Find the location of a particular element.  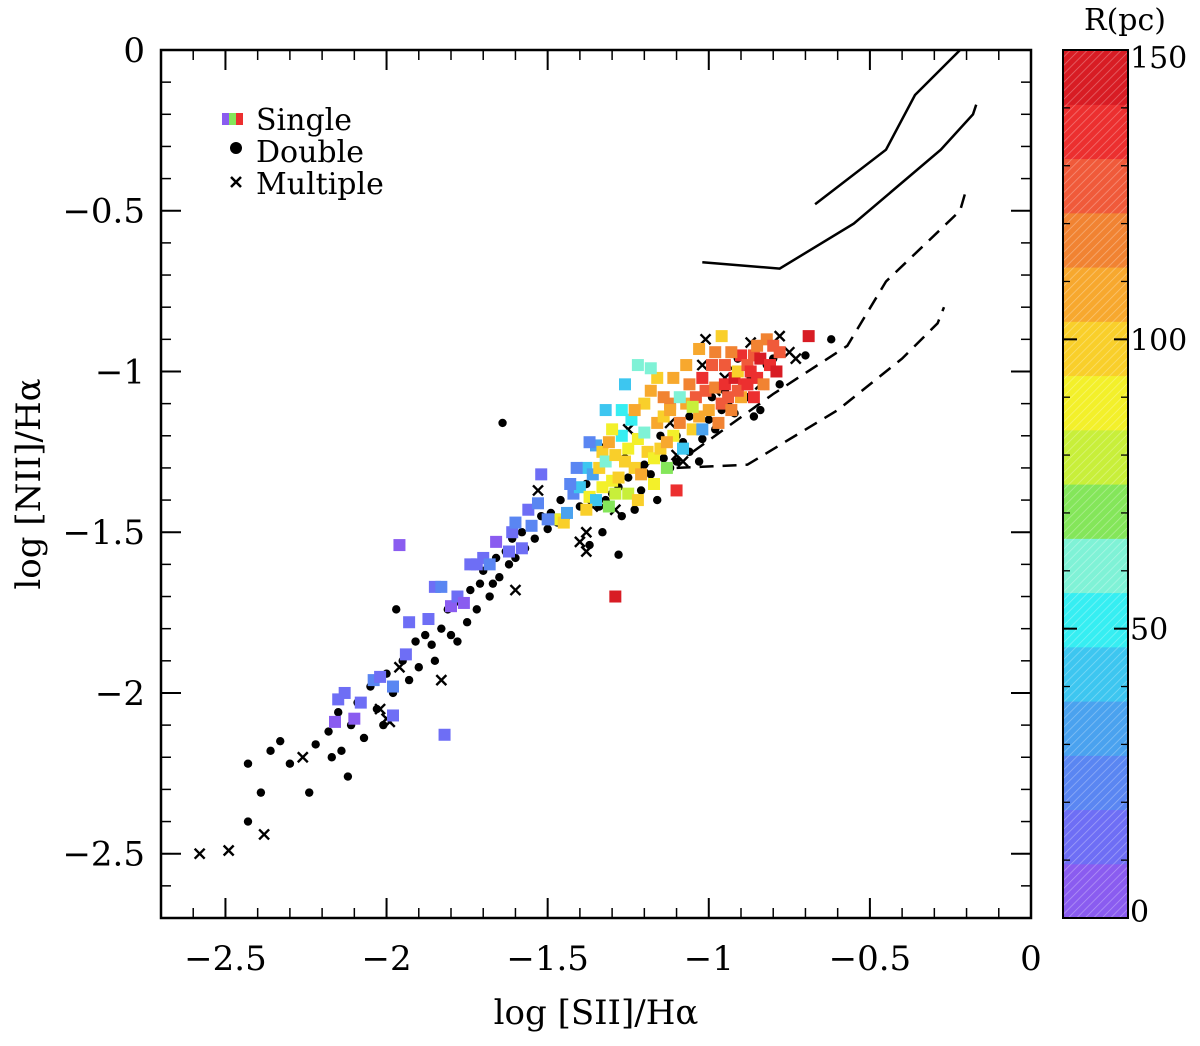

model-dashed-lower is located at coordinates (811, 388).